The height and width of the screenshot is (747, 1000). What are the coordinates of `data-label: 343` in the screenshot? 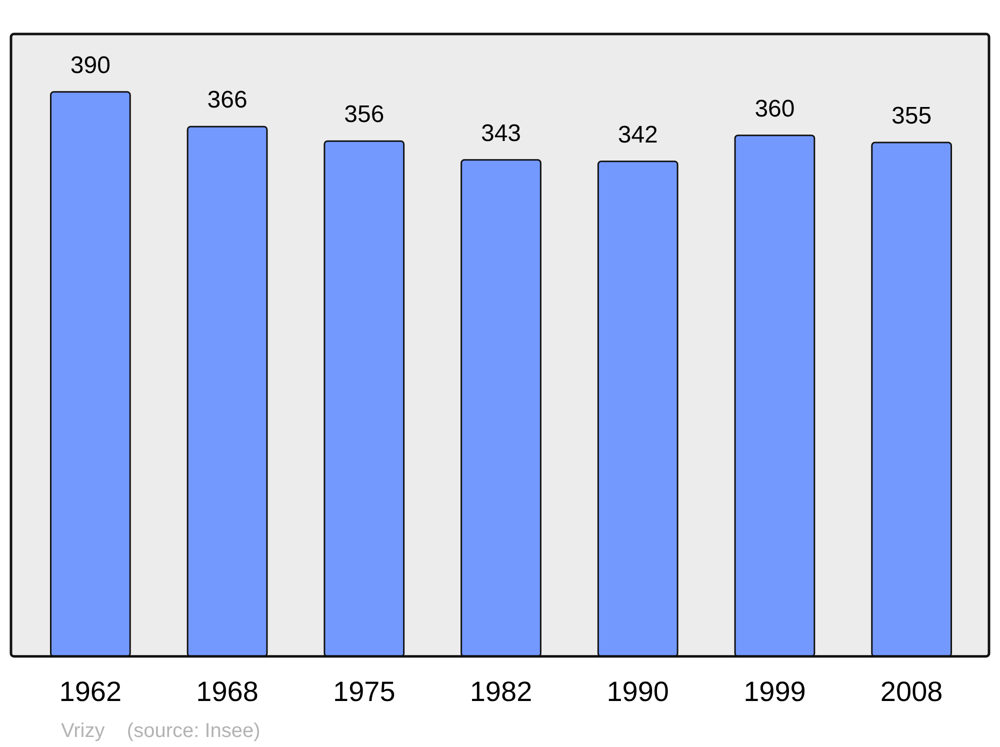 It's located at (501, 133).